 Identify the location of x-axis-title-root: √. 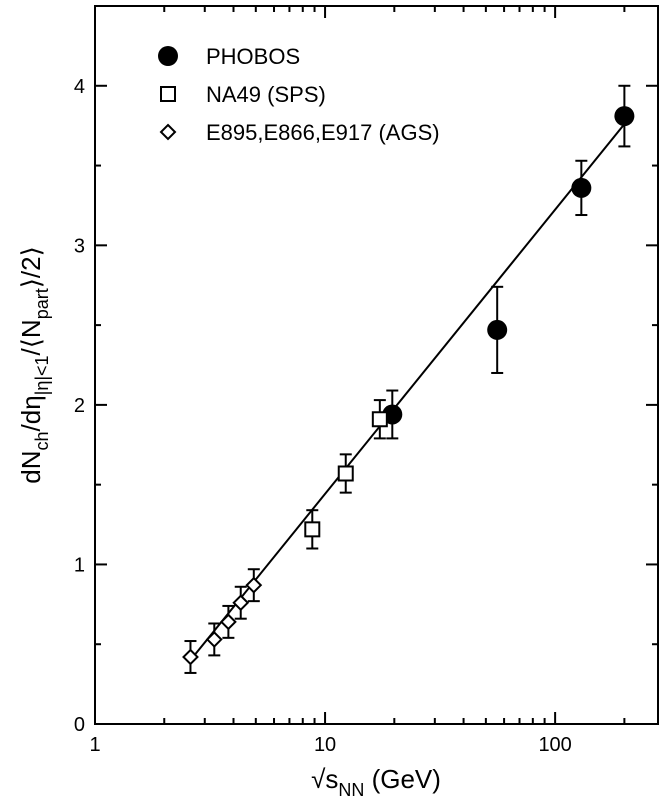
(318, 779).